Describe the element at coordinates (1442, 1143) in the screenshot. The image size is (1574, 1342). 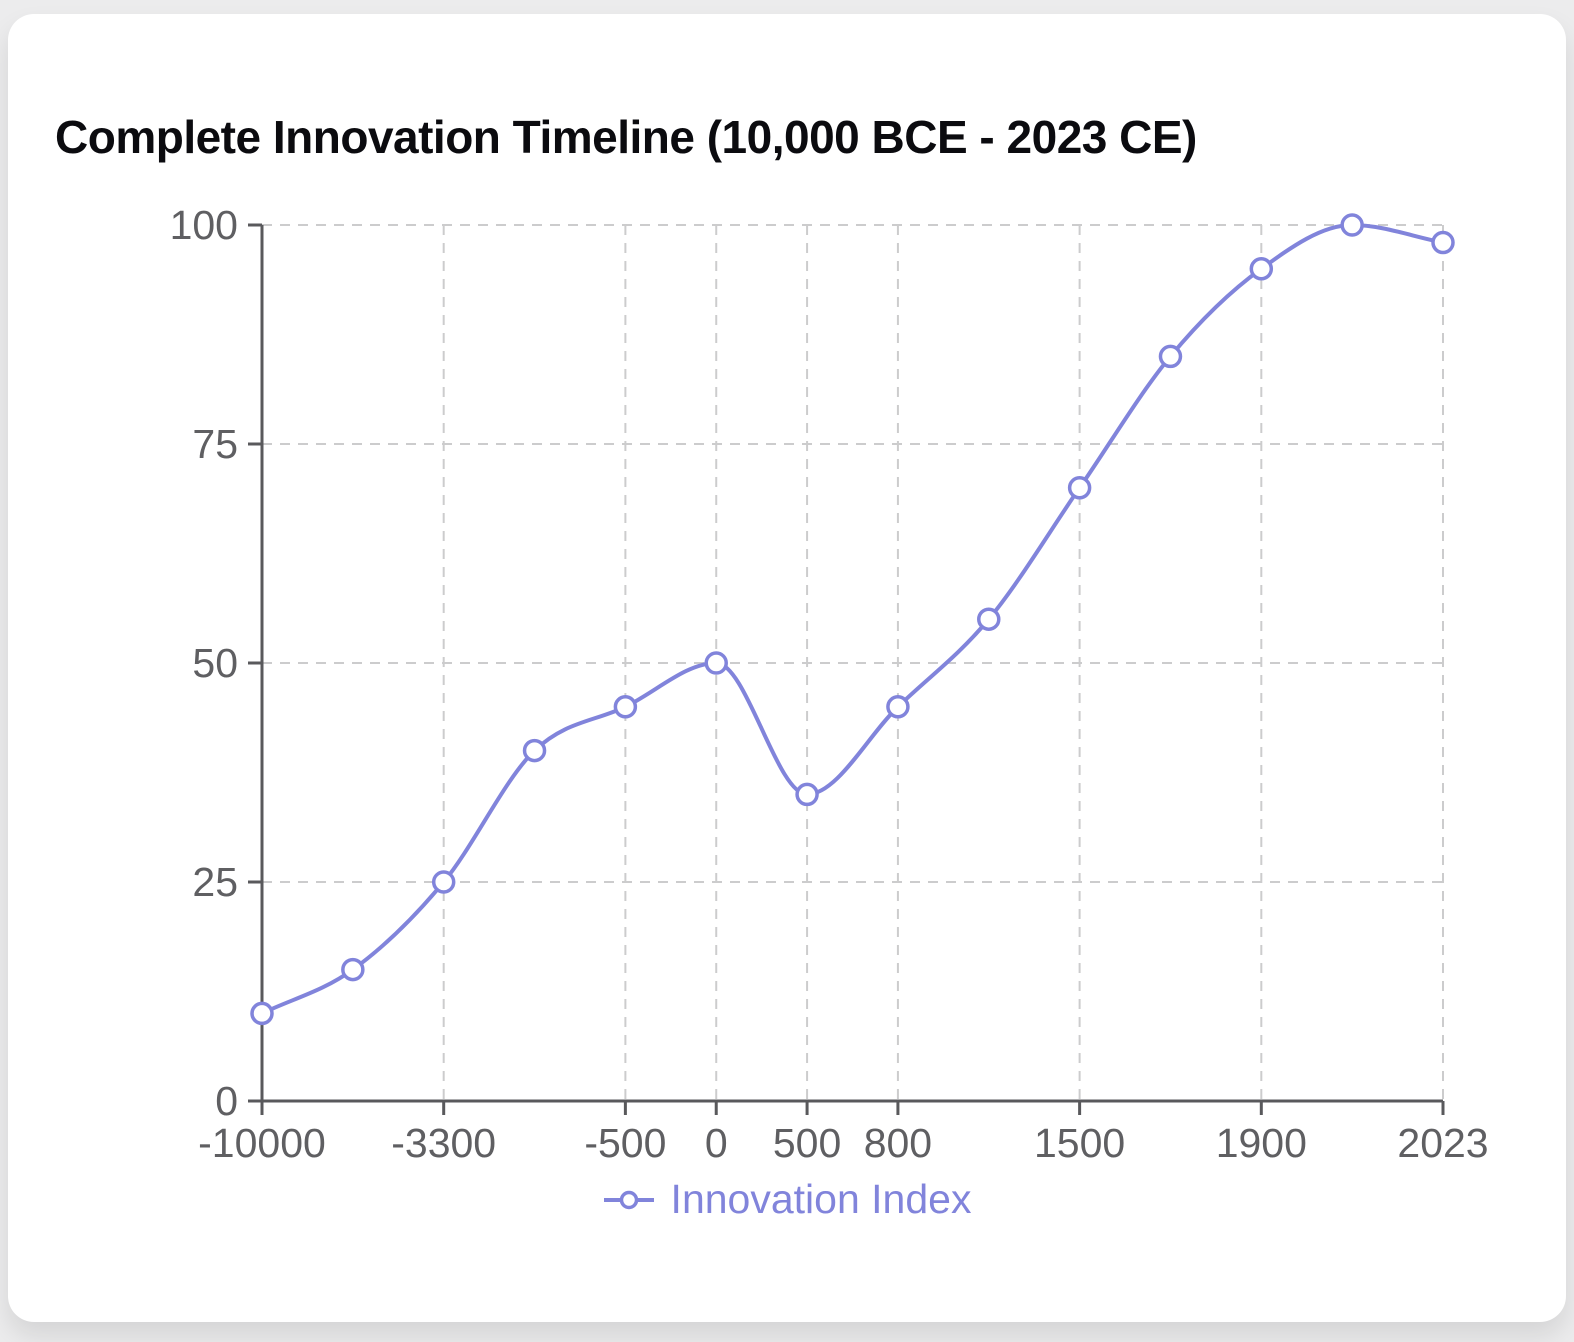
I see `x-tick-label: 2023` at that location.